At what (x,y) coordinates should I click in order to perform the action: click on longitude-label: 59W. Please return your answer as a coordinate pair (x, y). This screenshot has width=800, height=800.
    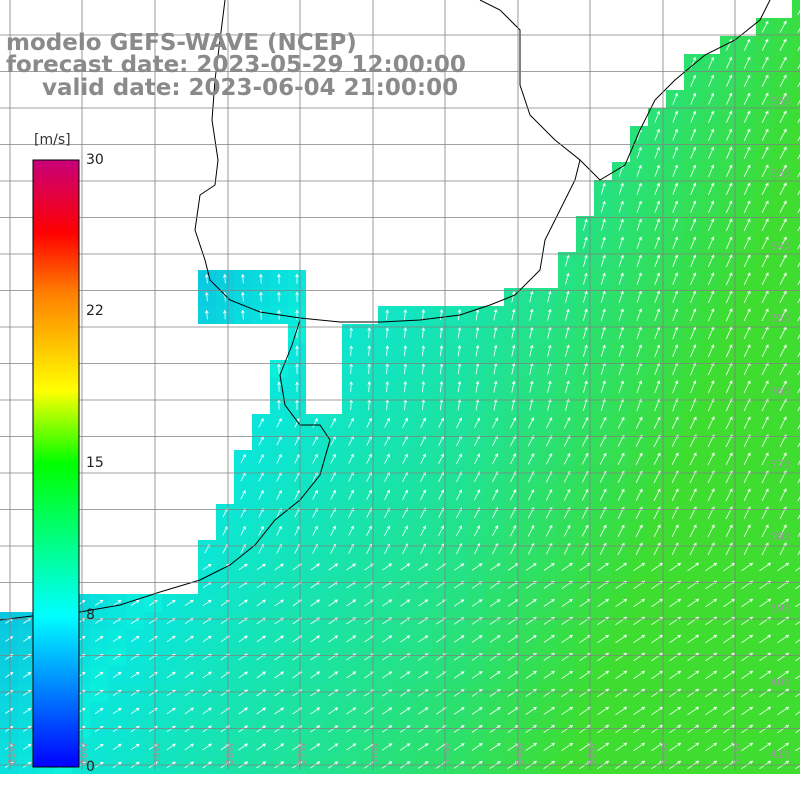
    Looking at the image, I should click on (157, 753).